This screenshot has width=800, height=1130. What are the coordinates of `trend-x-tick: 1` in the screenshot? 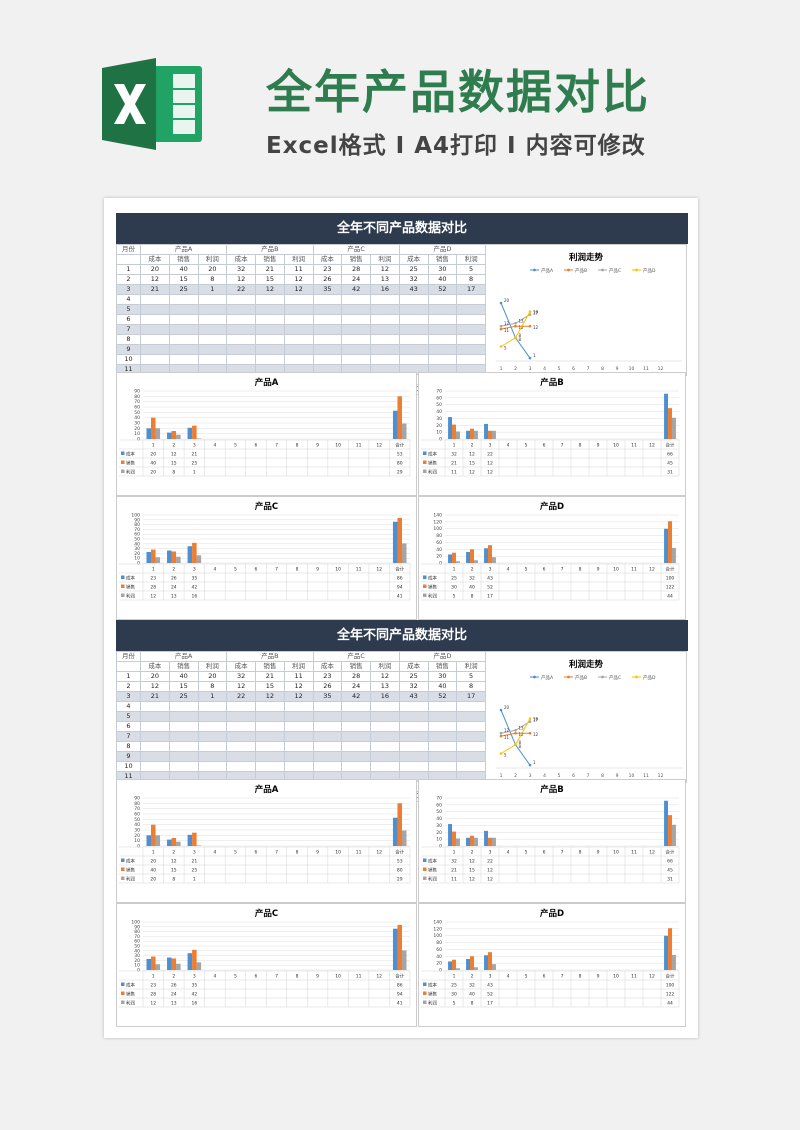 It's located at (501, 776).